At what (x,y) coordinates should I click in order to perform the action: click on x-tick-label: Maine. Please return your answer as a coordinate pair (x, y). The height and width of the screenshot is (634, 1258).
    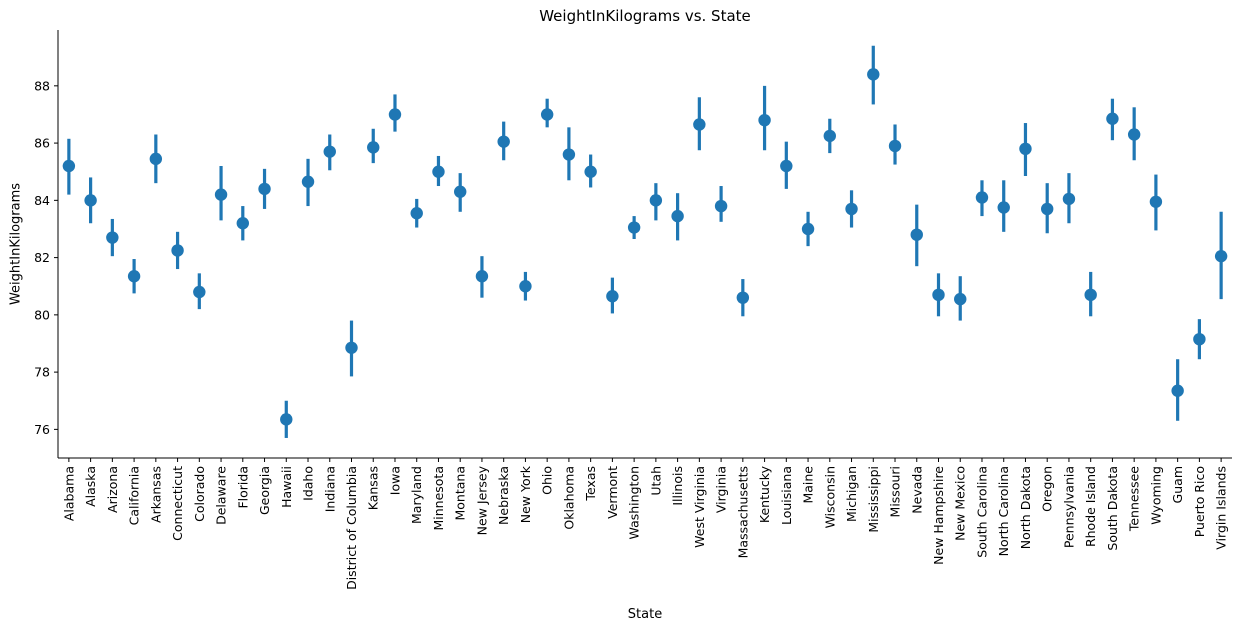
    Looking at the image, I should click on (808, 485).